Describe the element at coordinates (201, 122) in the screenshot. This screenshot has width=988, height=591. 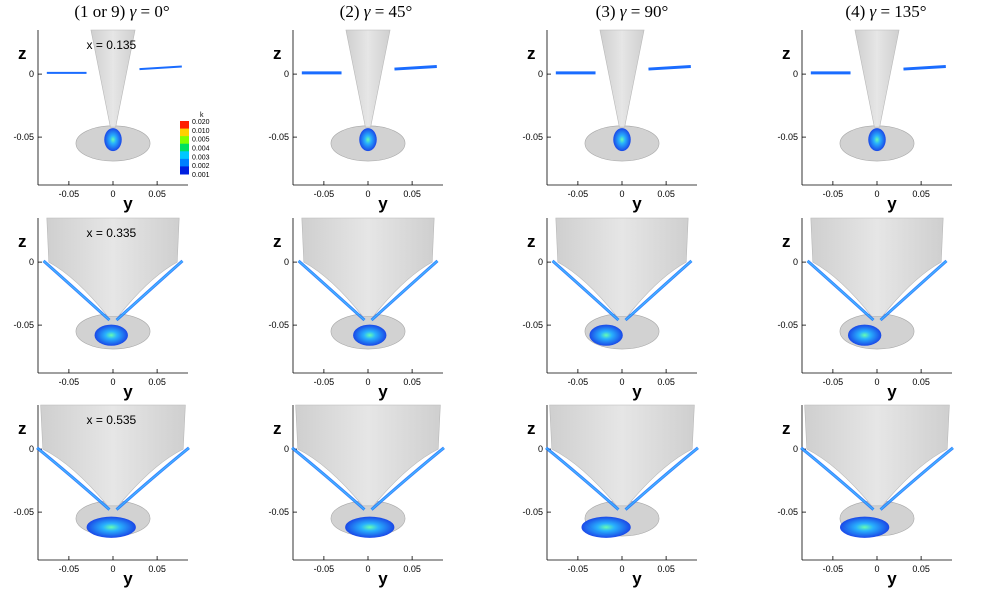
I see `colorbar-level-label: 0.020` at that location.